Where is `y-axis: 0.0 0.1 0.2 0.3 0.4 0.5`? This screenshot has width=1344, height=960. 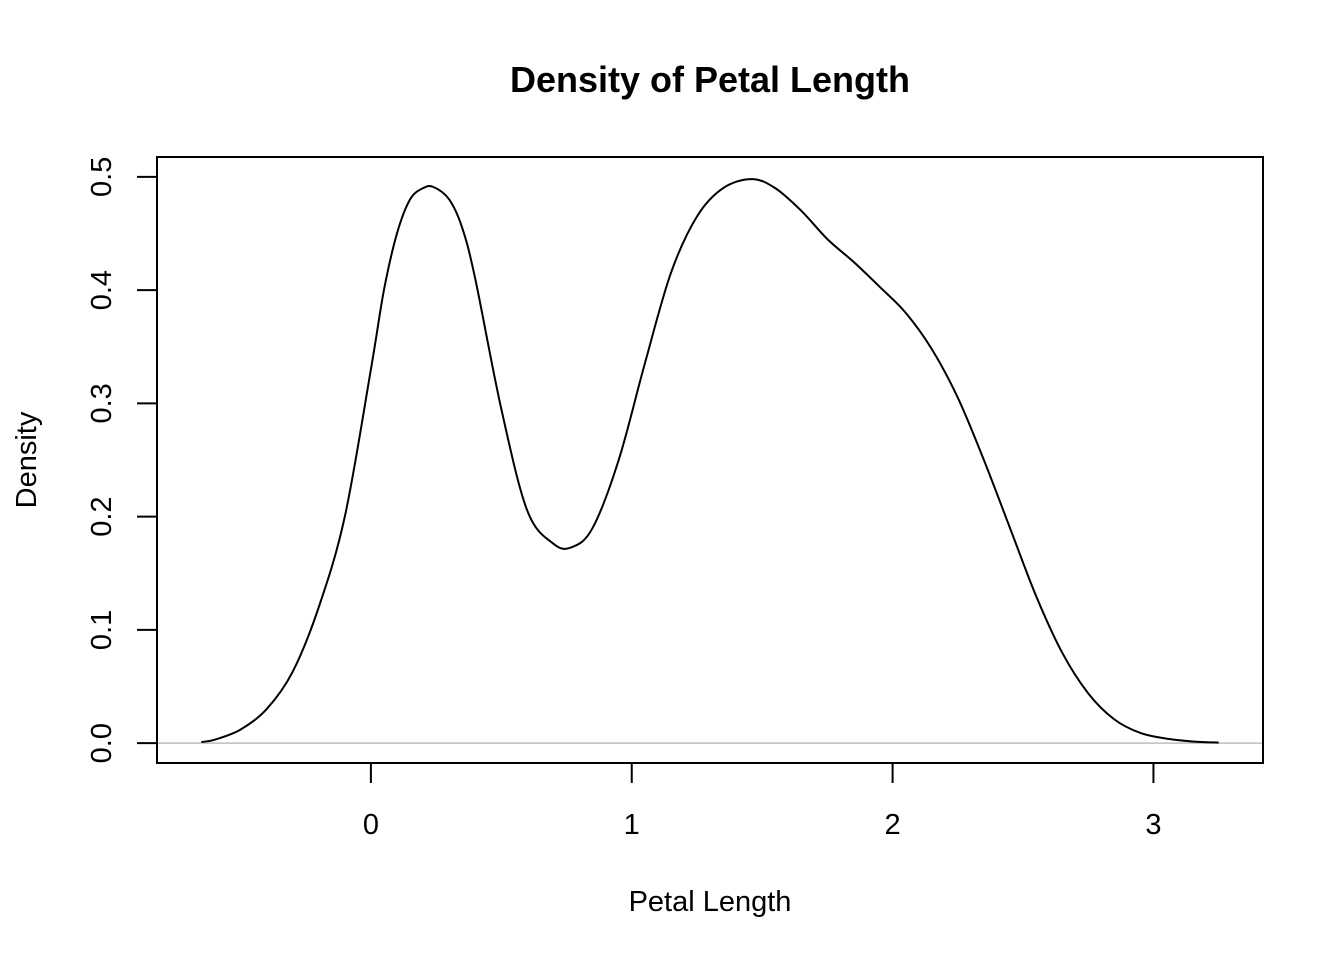 y-axis: 0.0 0.1 0.2 0.3 0.4 0.5 is located at coordinates (122, 460).